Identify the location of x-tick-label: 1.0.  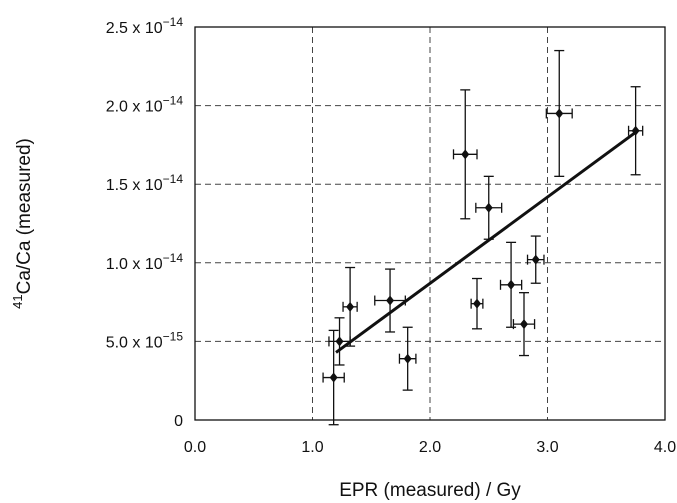
(312, 447).